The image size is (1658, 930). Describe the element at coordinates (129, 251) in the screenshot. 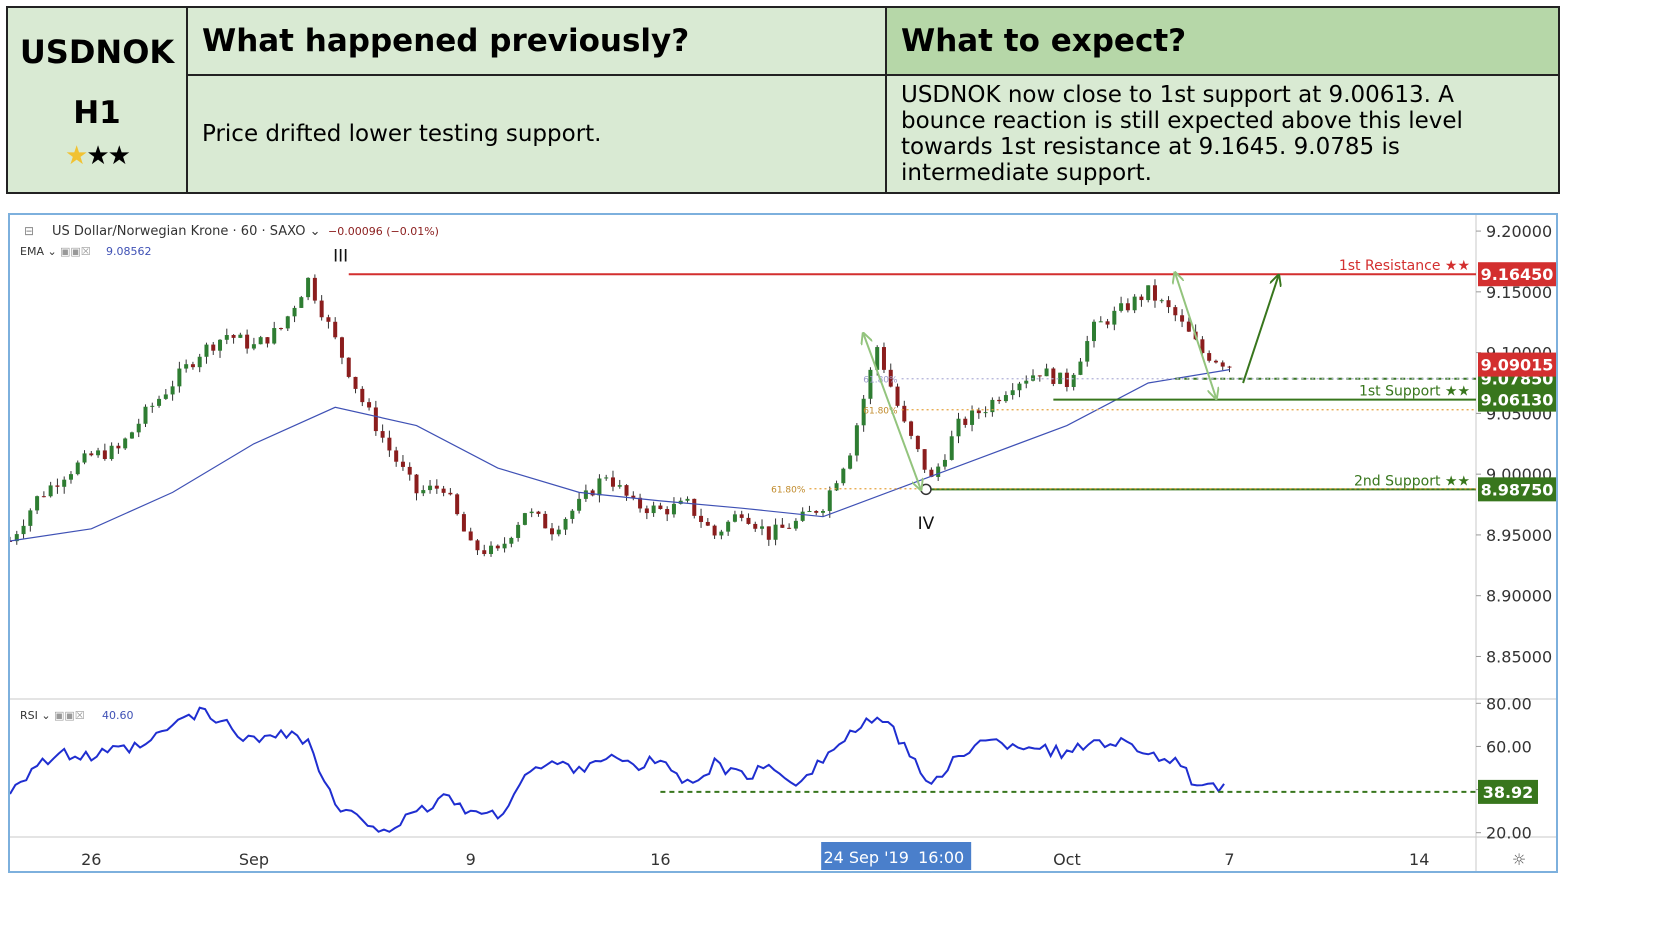

I see `ema-value: 9.08562` at that location.